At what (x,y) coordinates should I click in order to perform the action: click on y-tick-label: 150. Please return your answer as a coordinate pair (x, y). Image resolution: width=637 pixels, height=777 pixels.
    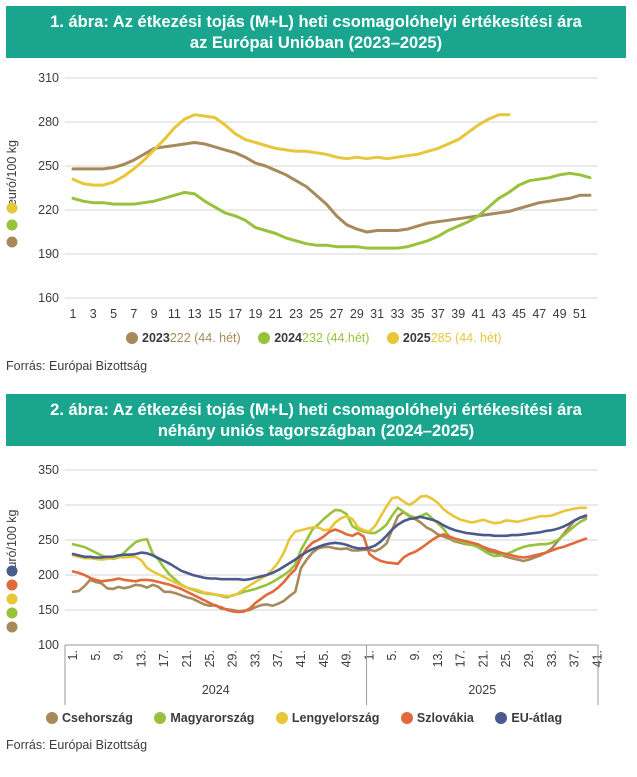
    Looking at the image, I should click on (48, 610).